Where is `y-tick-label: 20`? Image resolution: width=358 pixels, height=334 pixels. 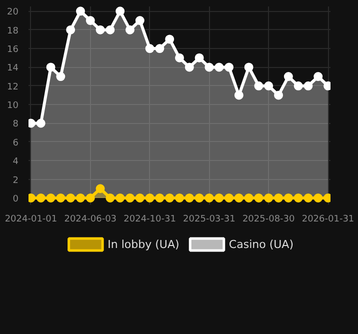
y-tick-label: 20 is located at coordinates (13, 13).